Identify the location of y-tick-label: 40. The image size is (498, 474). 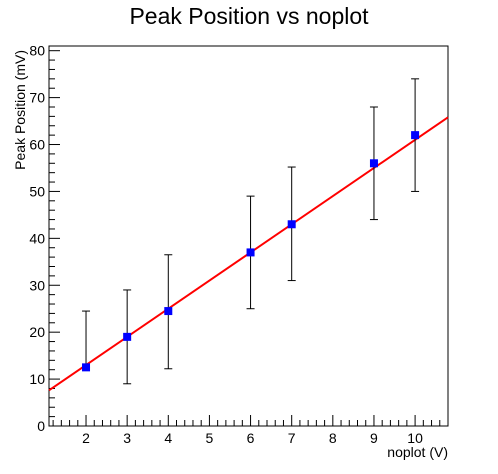
(37, 238).